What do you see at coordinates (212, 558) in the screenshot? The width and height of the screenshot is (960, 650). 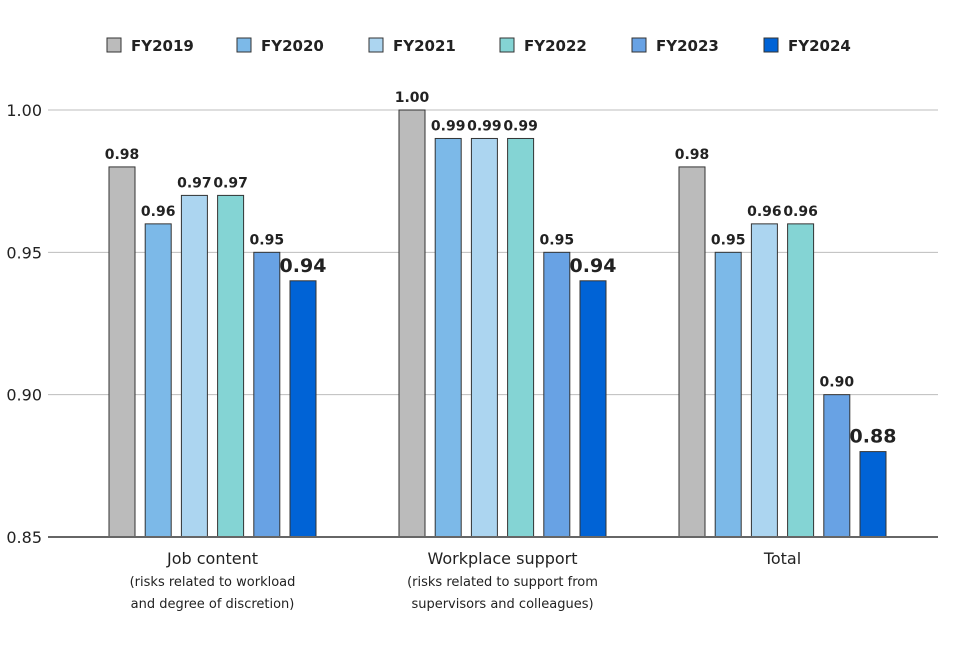 I see `category-label: Job content` at bounding box center [212, 558].